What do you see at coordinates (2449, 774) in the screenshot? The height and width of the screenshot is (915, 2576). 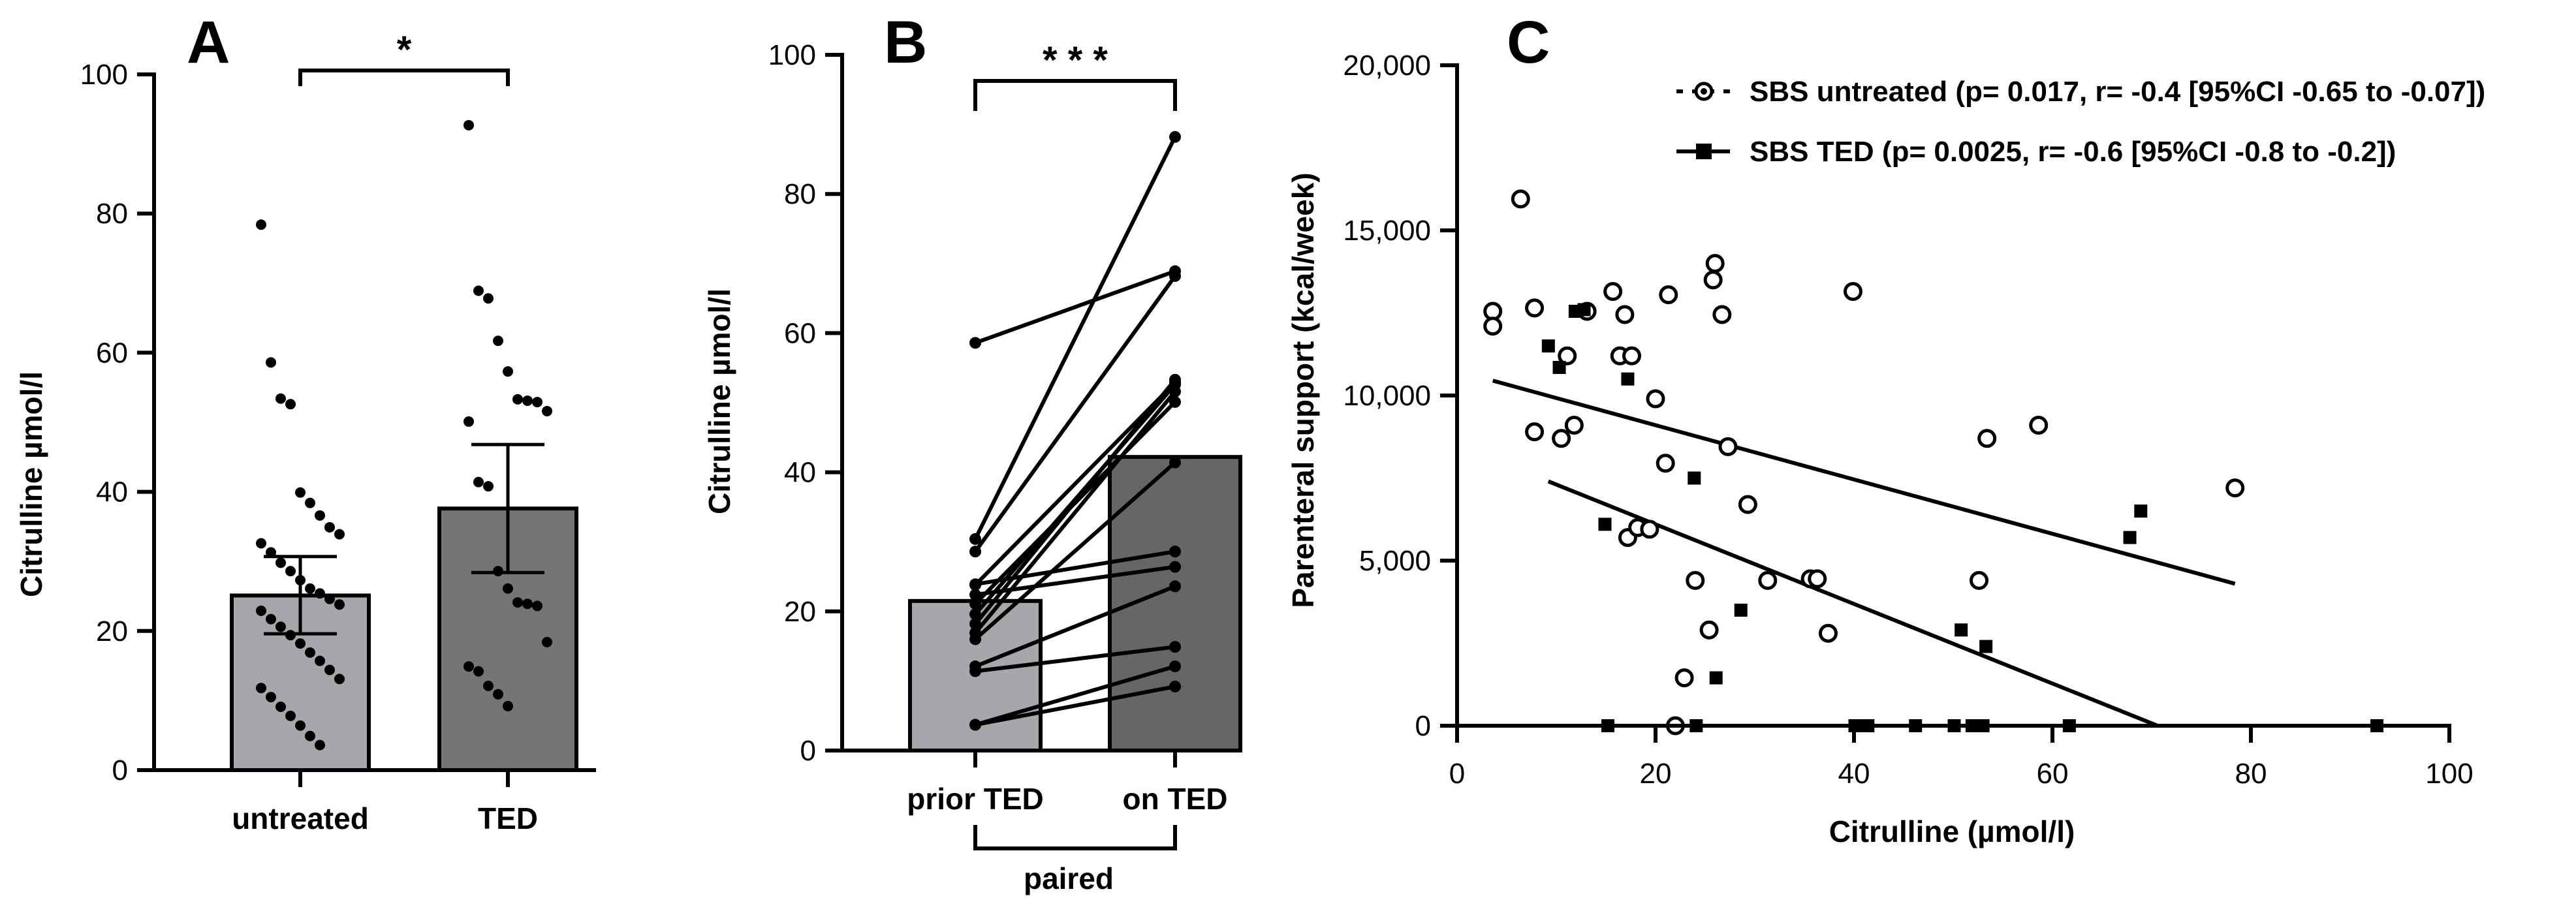 I see `x-tick-label: 100` at bounding box center [2449, 774].